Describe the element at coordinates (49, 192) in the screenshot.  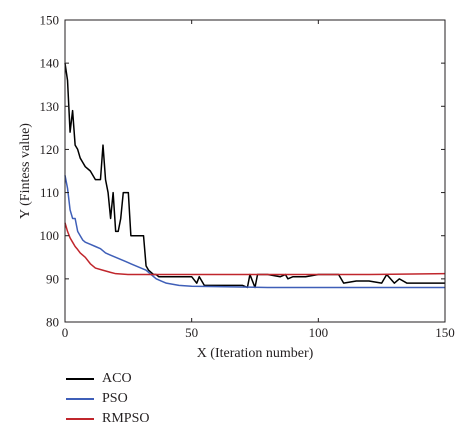
I see `y-tick-label: 110` at that location.